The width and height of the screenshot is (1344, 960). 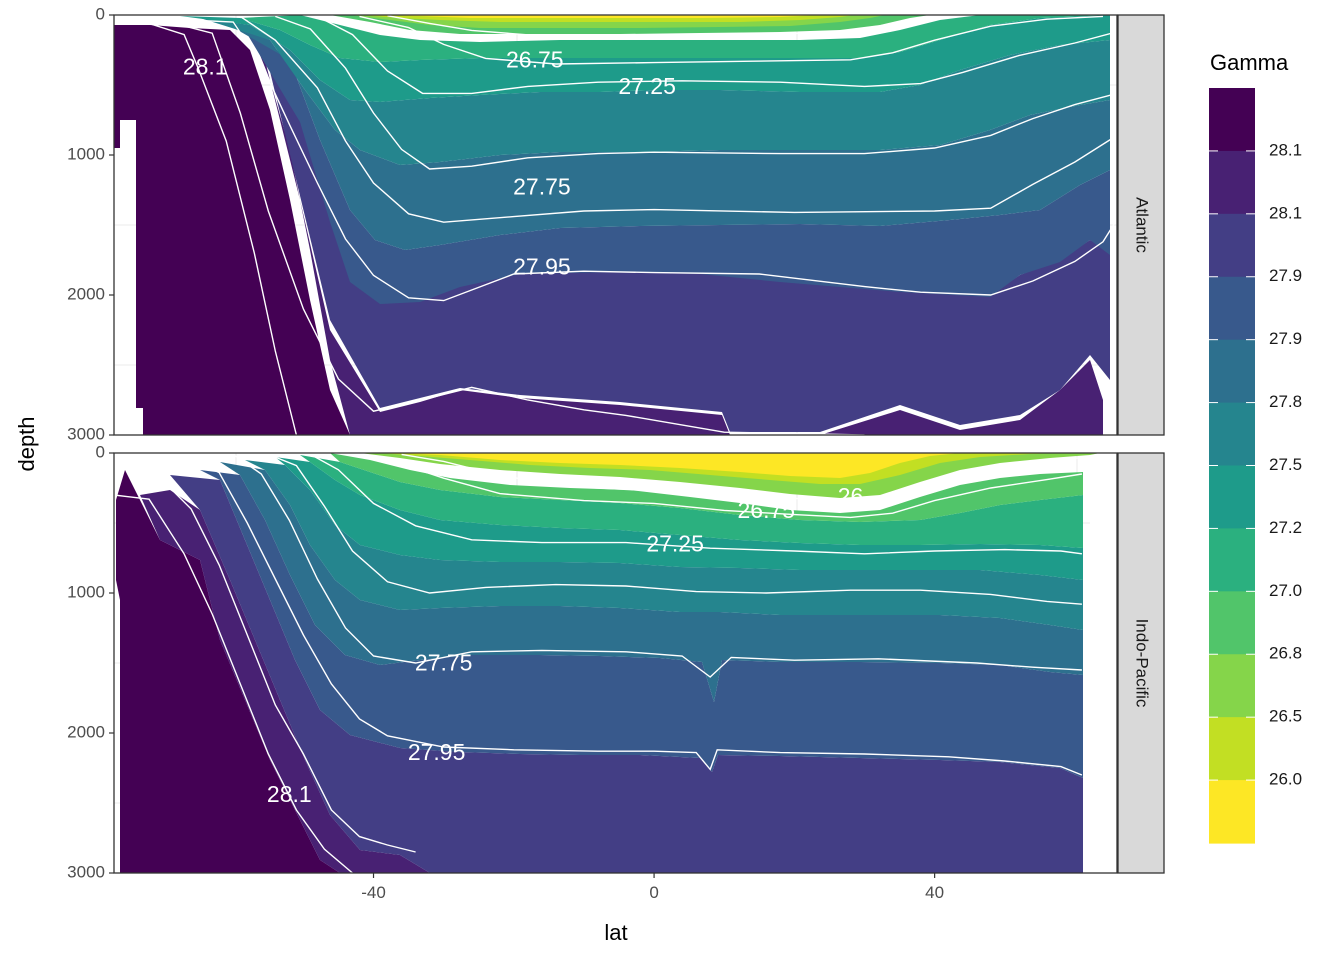 I want to click on legend-label: 26.0, so click(x=1285, y=779).